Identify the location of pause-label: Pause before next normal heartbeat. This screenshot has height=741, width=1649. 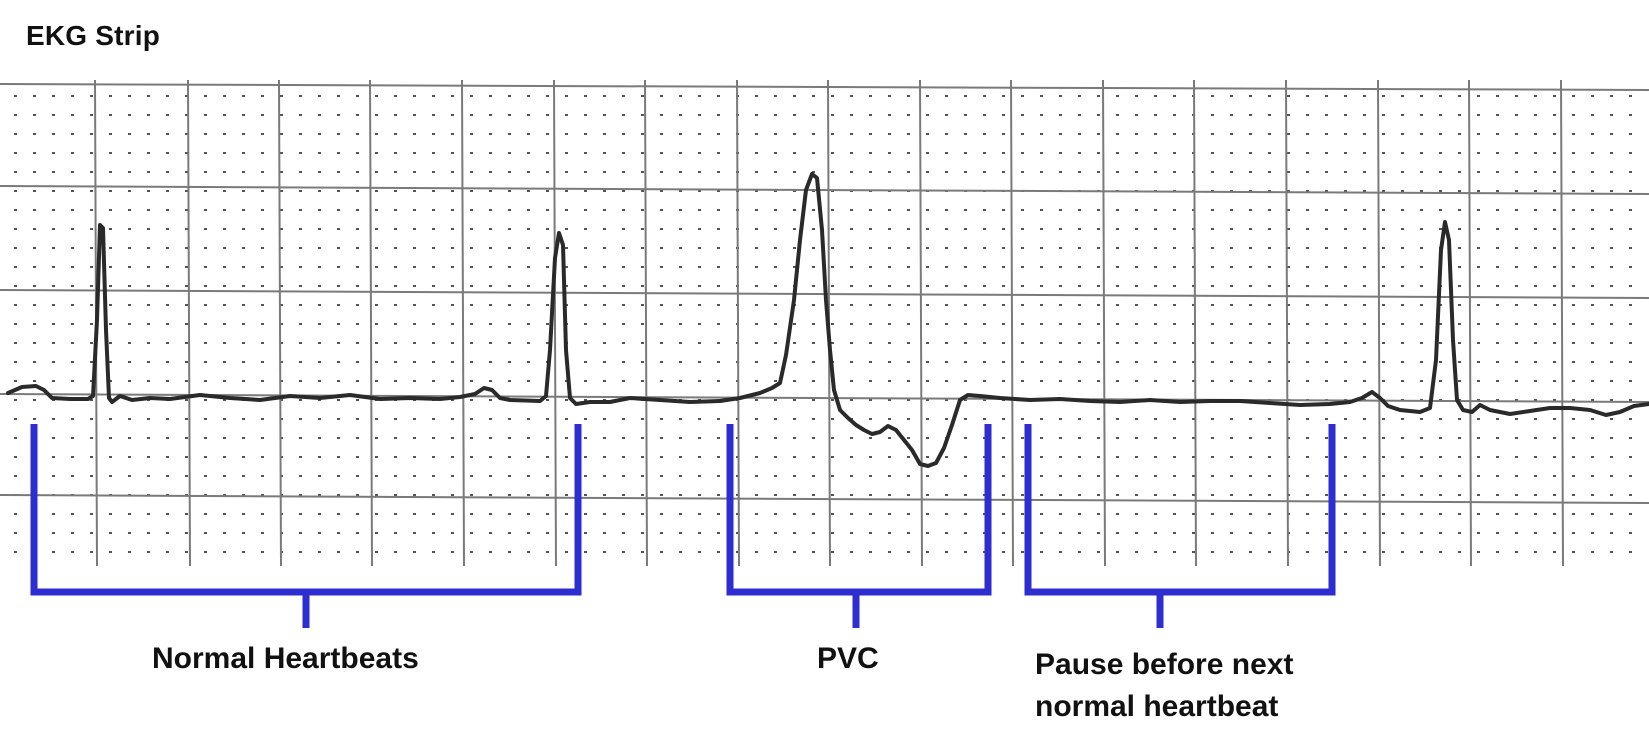
(1164, 686).